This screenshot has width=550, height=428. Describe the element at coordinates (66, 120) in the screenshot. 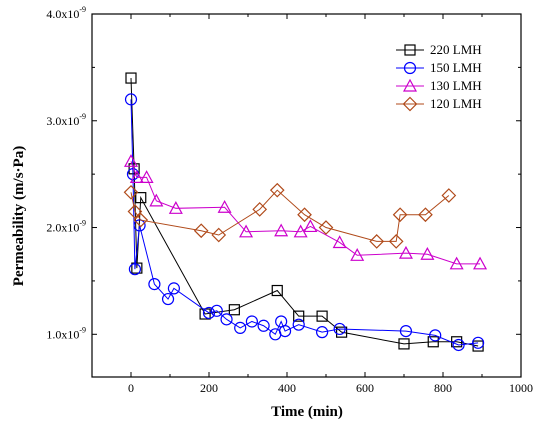

I see `y-tick-label: 3.0x10⁻⁹` at that location.